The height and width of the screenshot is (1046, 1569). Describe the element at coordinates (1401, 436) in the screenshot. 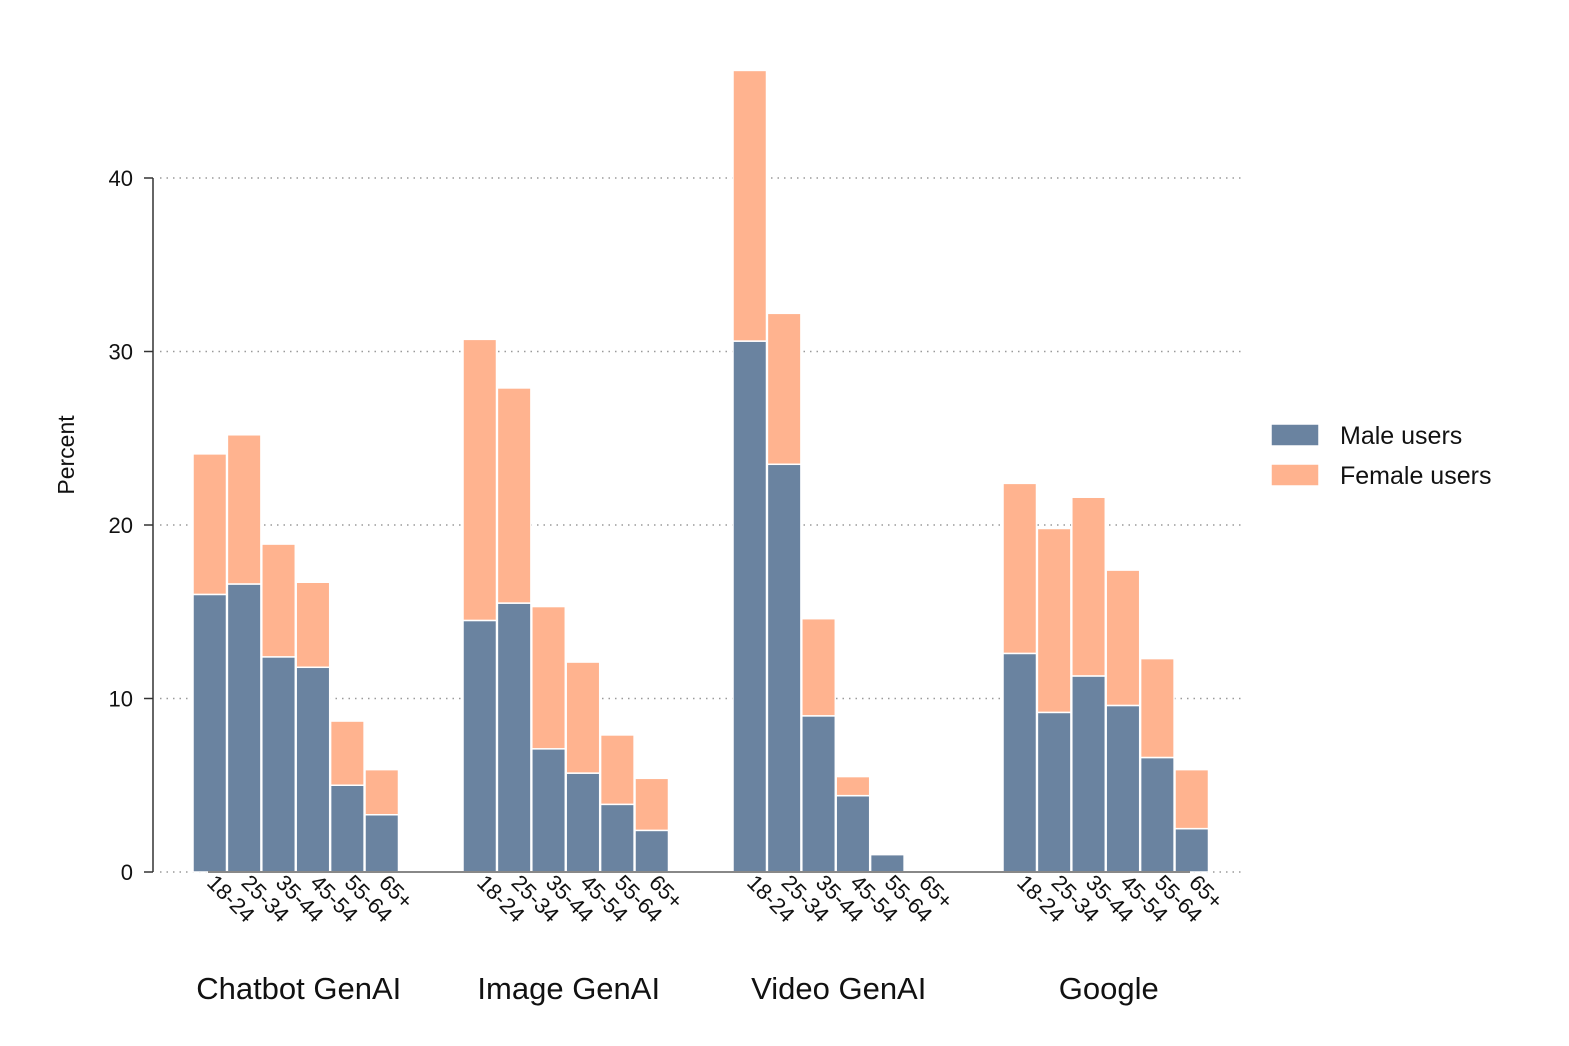

I see `legend-label: Male users` at that location.